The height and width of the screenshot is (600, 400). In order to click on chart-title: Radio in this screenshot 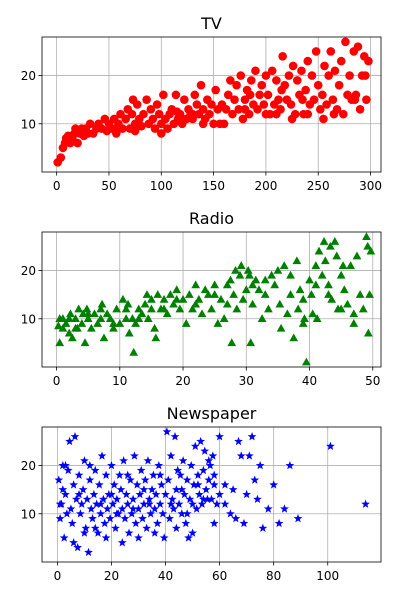, I will do `click(211, 218)`.